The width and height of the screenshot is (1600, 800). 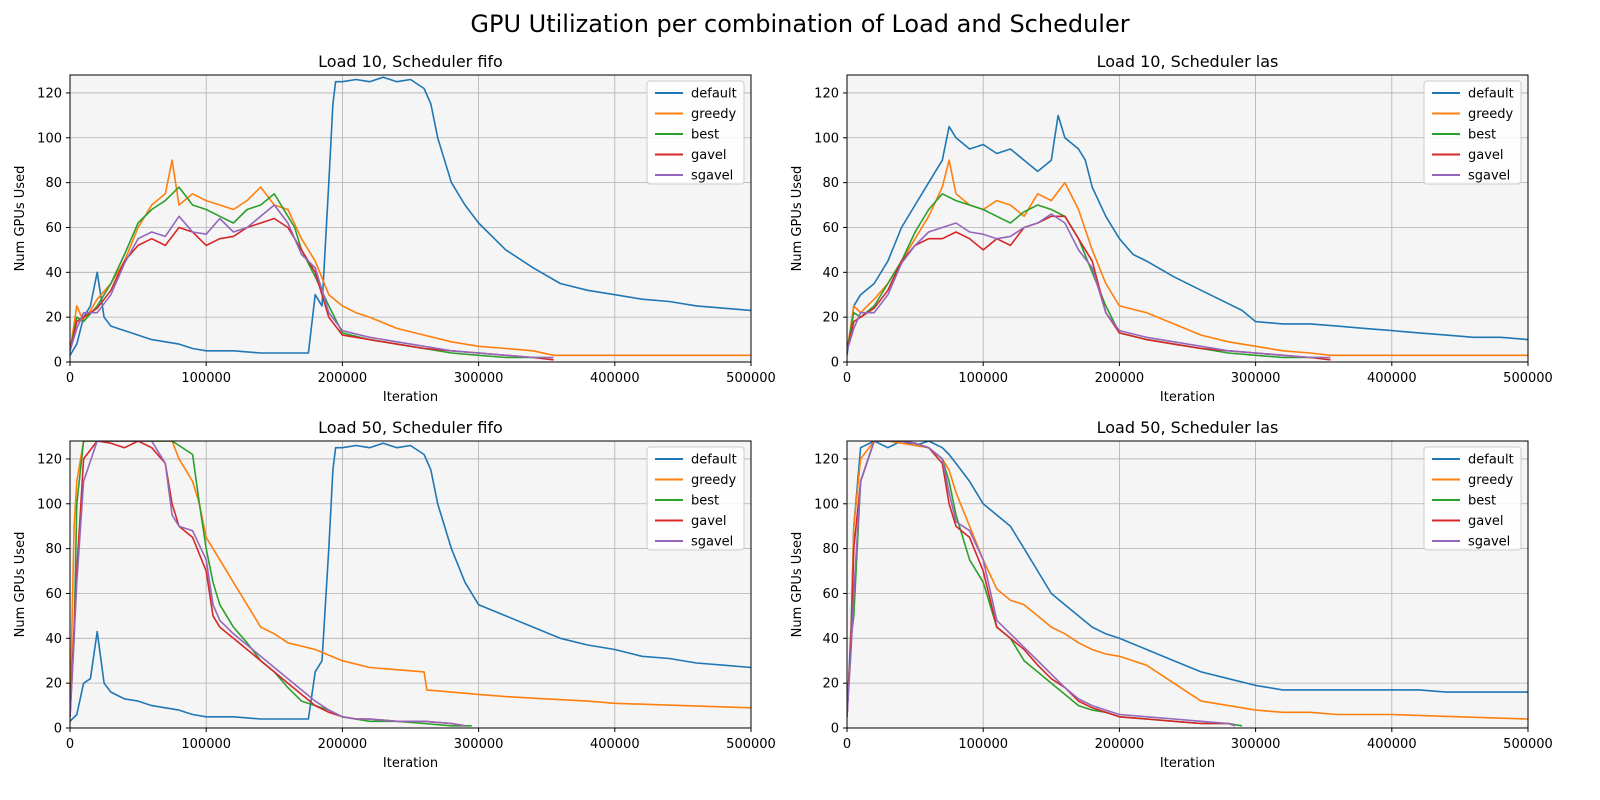 What do you see at coordinates (1188, 427) in the screenshot?
I see `subplot-title: Load 50, Scheduler las` at bounding box center [1188, 427].